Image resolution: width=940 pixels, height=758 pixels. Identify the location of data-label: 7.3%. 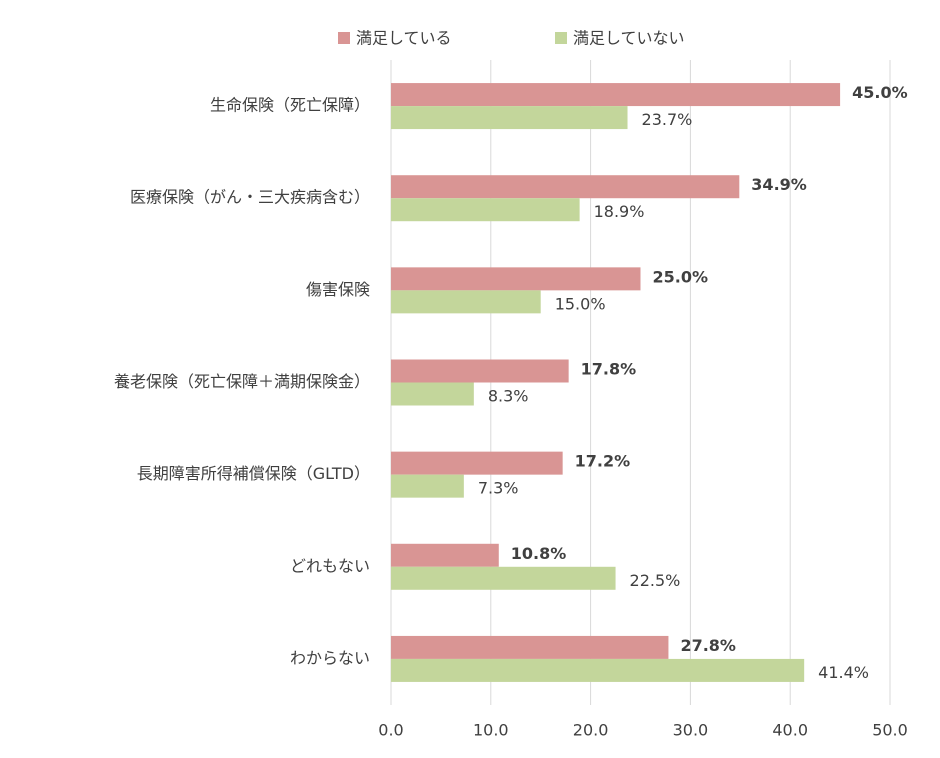
(498, 488).